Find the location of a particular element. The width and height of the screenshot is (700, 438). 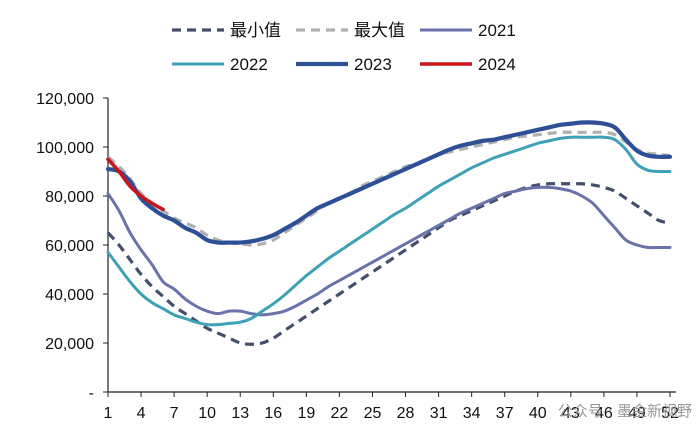

x-tick-label: 46 is located at coordinates (604, 413).